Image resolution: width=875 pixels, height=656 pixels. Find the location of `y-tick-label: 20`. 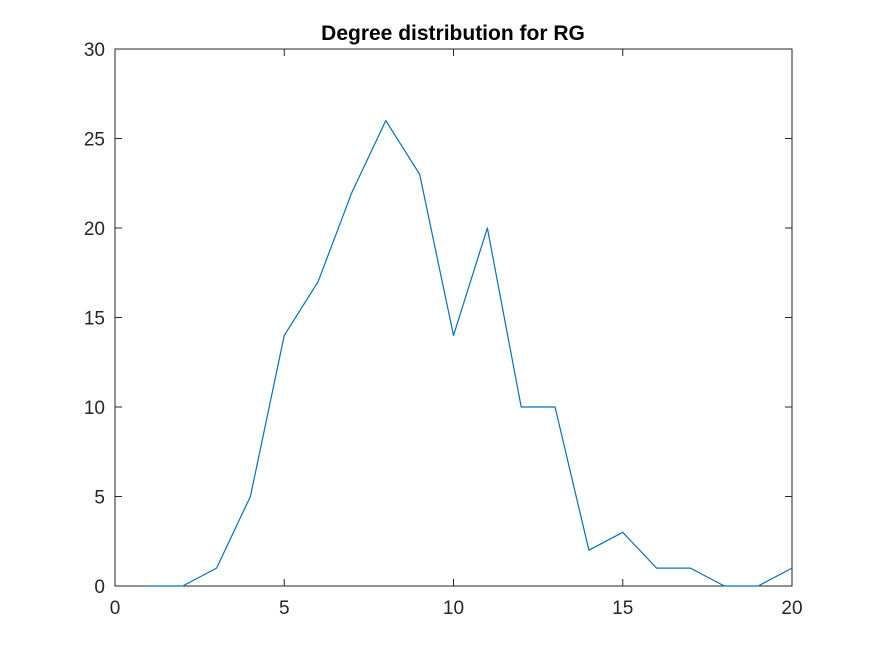

y-tick-label: 20 is located at coordinates (94, 229).